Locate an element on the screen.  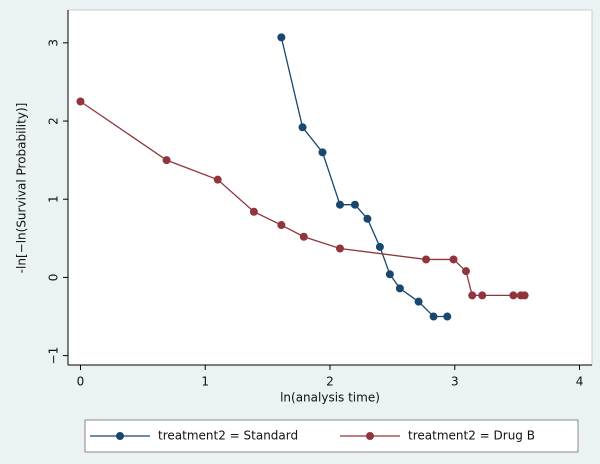
legend-box is located at coordinates (331, 436).